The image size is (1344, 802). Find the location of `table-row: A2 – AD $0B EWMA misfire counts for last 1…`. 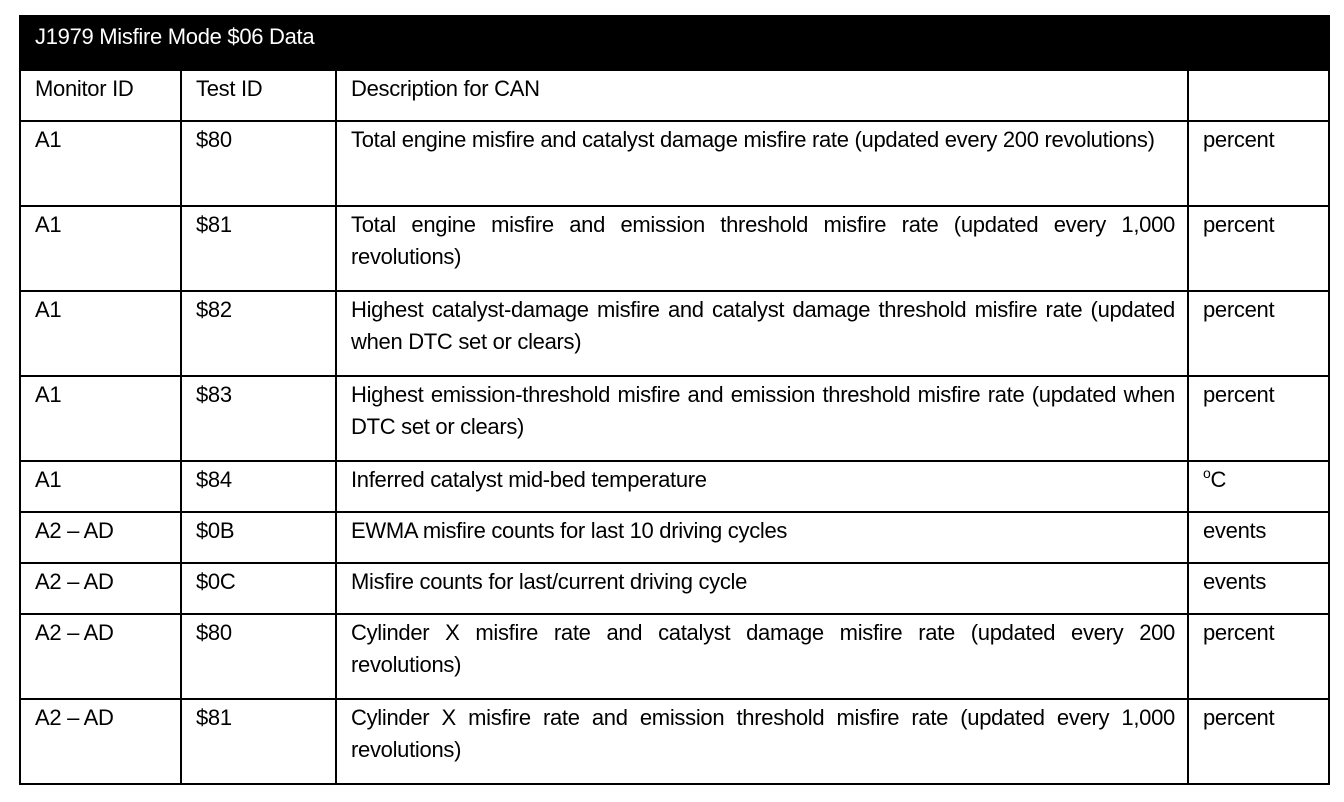

table-row: A2 – AD $0B EWMA misfire counts for last 1… is located at coordinates (675, 537).